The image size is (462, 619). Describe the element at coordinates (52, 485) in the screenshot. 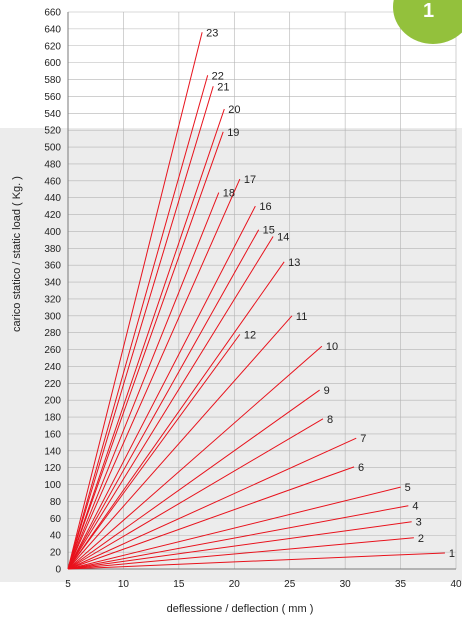

I see `y-tick-label: 100` at that location.